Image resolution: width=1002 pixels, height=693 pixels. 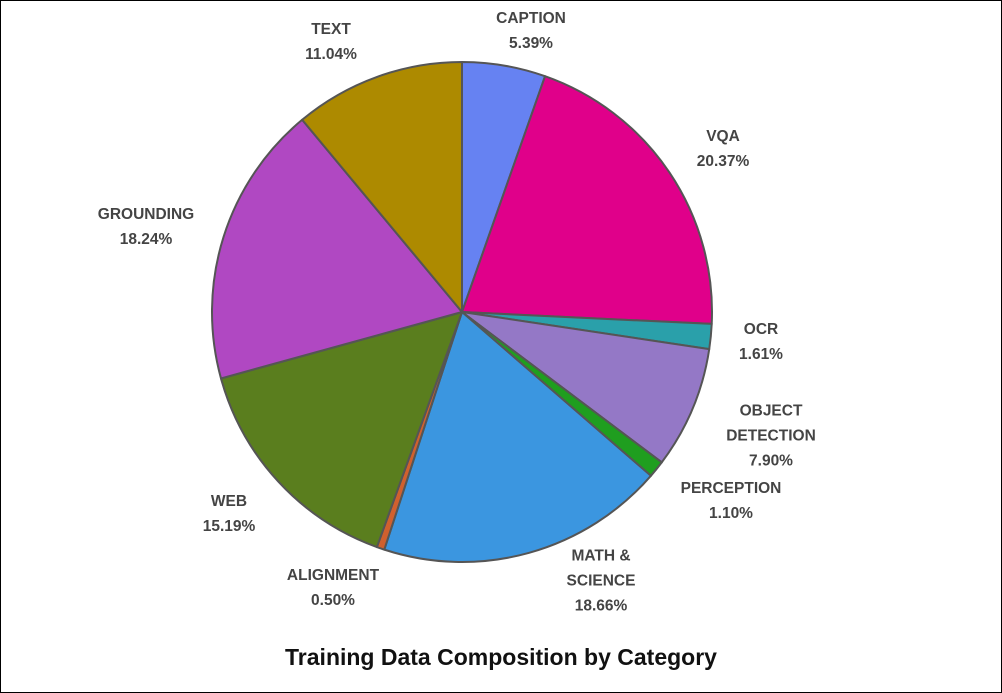 I want to click on slice-label: OCR 1.61%, so click(x=761, y=342).